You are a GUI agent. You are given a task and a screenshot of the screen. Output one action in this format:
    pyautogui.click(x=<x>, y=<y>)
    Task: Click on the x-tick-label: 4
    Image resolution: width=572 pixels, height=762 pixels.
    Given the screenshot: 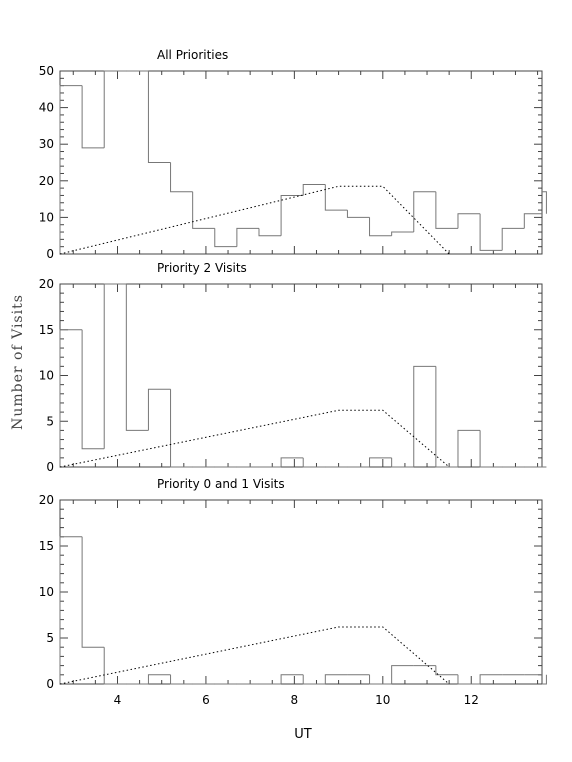 What is the action you would take?
    pyautogui.click(x=118, y=700)
    